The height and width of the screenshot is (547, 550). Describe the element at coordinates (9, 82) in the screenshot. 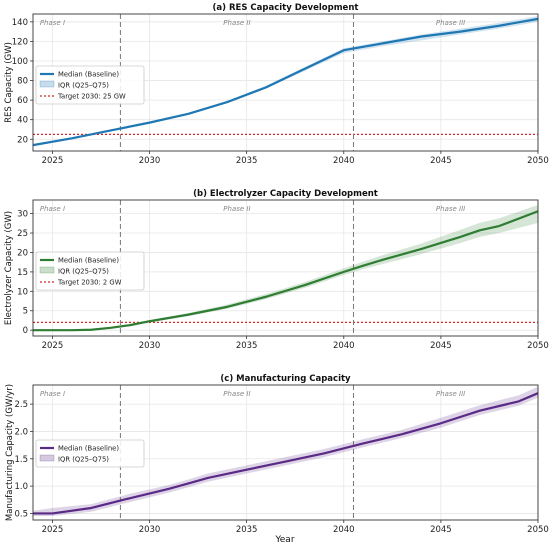

I see `y-axis-label: RES Capacity (GW)` at that location.